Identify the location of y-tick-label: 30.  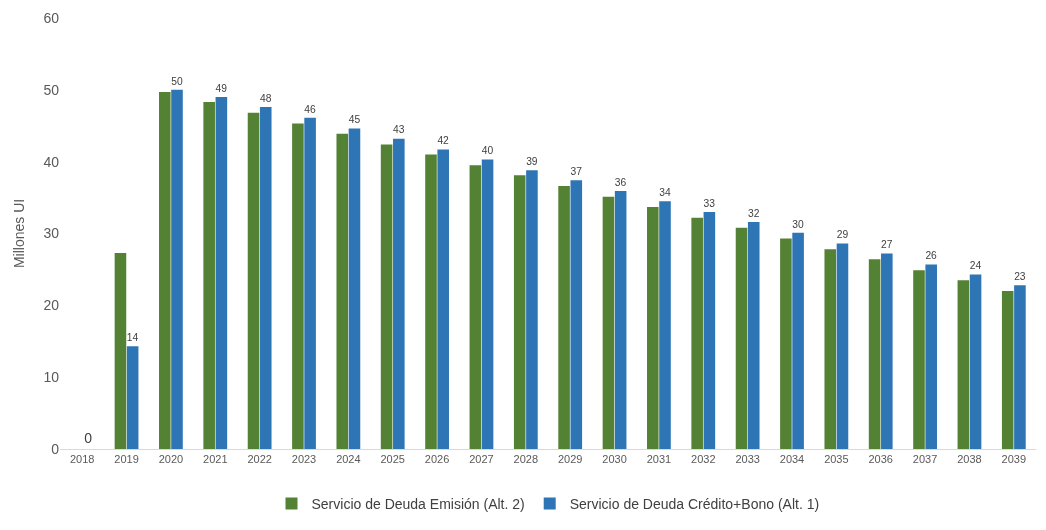
(51, 233).